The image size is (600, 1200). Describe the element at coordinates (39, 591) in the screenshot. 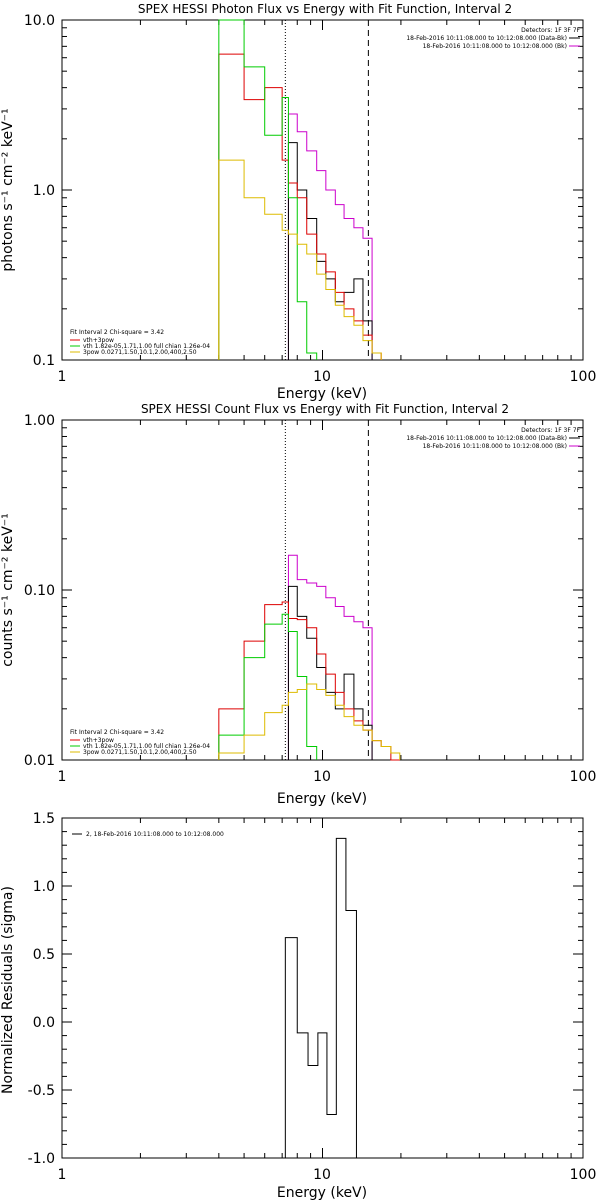

I see `y-tick-label: 0.10` at that location.